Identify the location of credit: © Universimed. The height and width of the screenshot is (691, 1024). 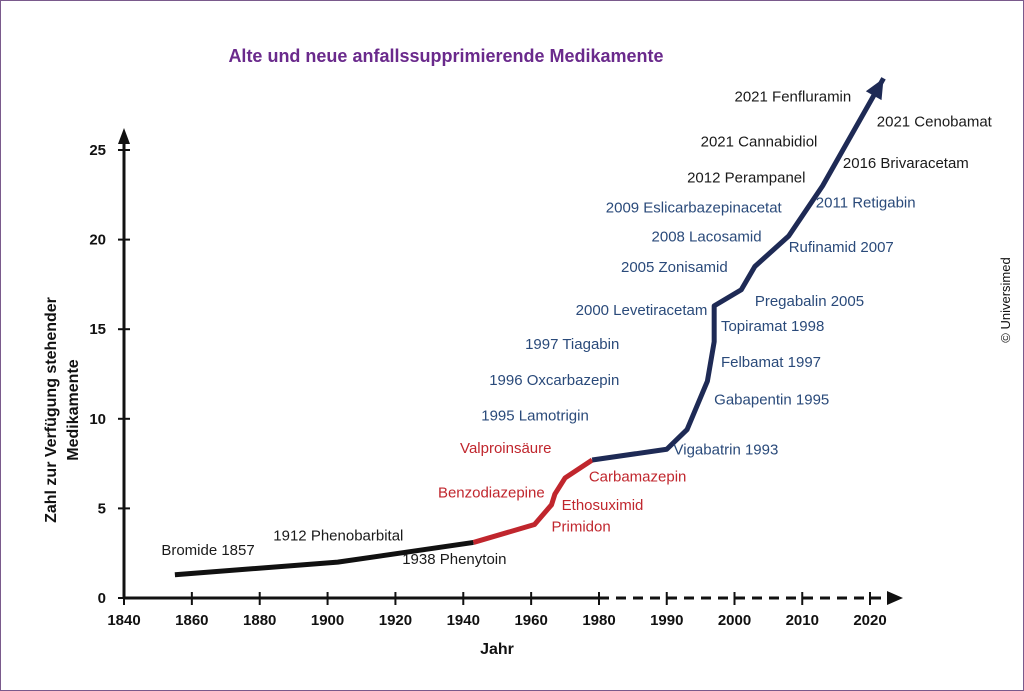
(1005, 299).